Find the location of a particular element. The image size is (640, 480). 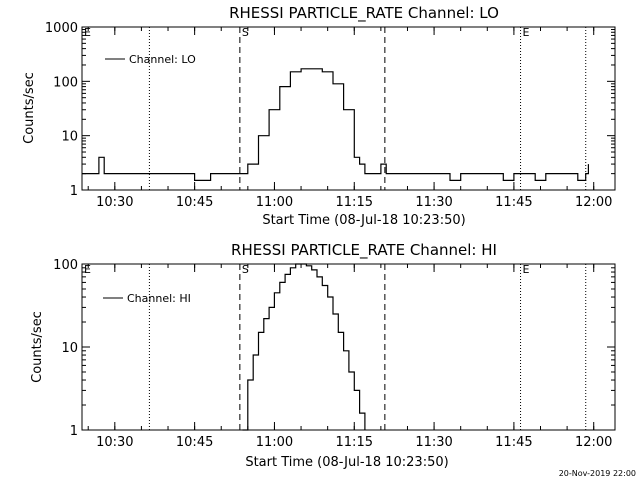

x-axis-label-hi: Start Time (08-Jul-18 10:23:50) is located at coordinates (346, 462).